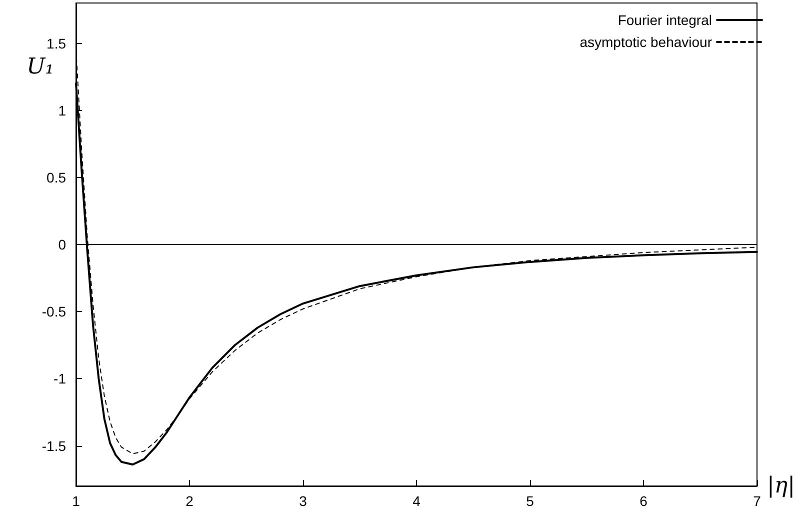  I want to click on y-tick-label: 1.5, so click(56, 43).